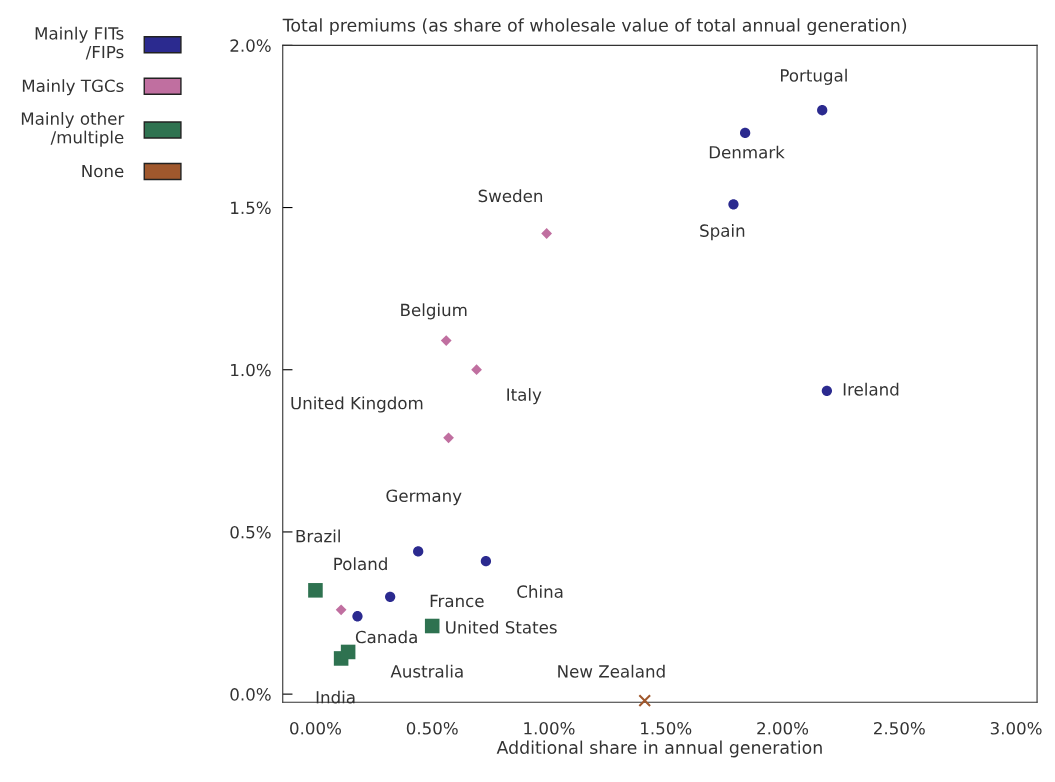 This screenshot has width=1055, height=782. What do you see at coordinates (318, 536) in the screenshot?
I see `annotation: Brazil` at bounding box center [318, 536].